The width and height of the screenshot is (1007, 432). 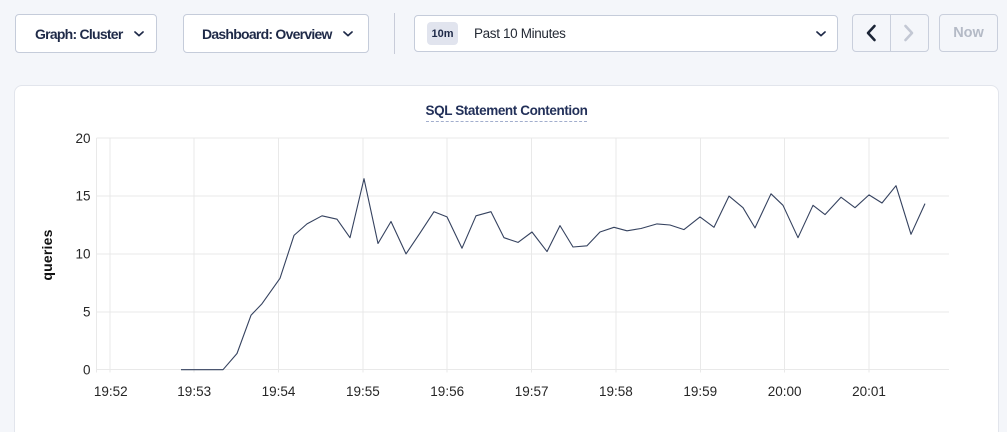 What do you see at coordinates (82, 254) in the screenshot?
I see `svg-text: 10` at bounding box center [82, 254].